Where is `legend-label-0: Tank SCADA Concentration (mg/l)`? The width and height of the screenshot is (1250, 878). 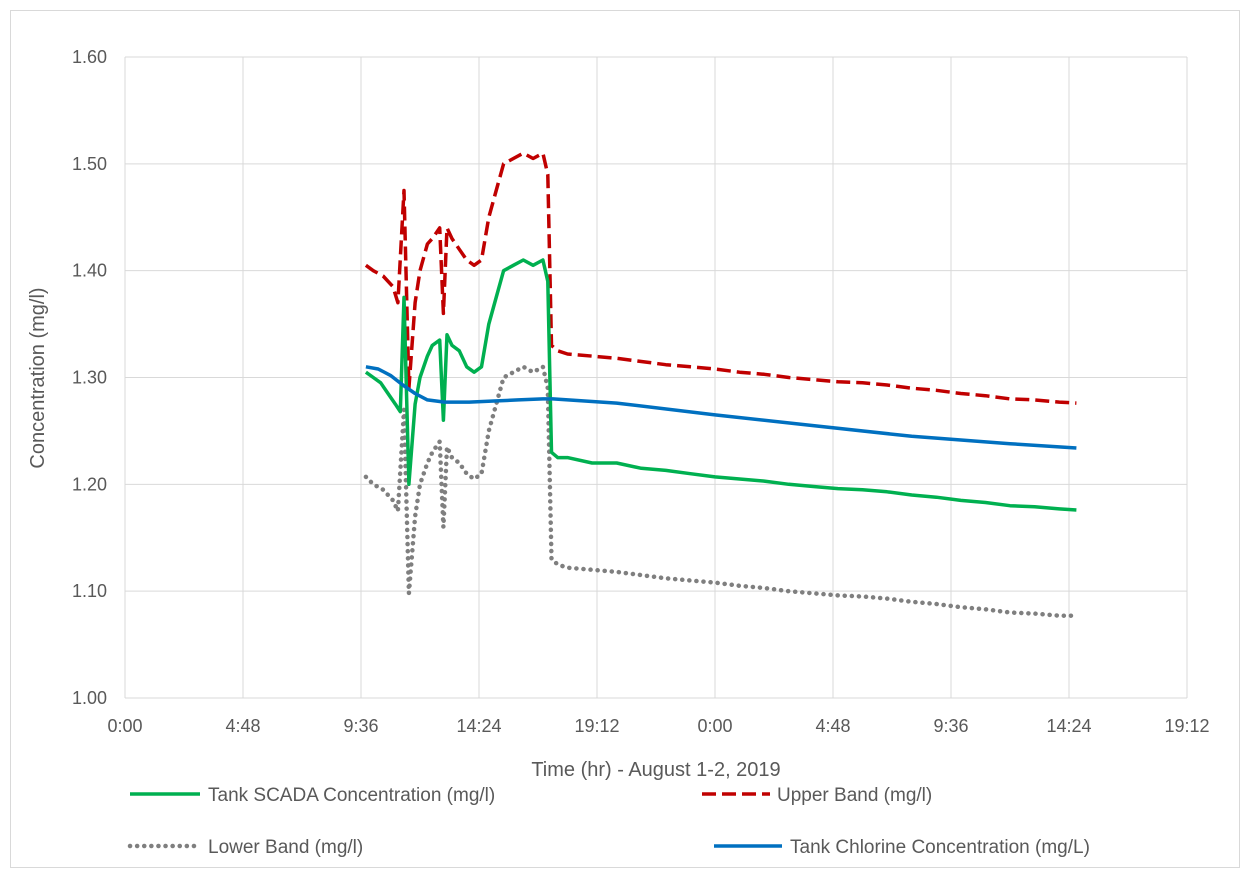
legend-label-0: Tank SCADA Concentration (mg/l) is located at coordinates (351, 795).